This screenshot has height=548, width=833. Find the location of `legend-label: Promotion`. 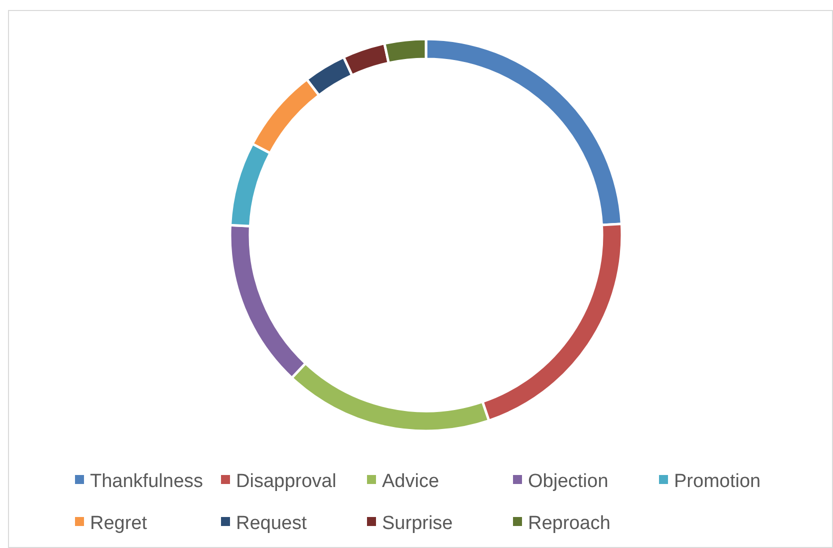

legend-label: Promotion is located at coordinates (717, 481).